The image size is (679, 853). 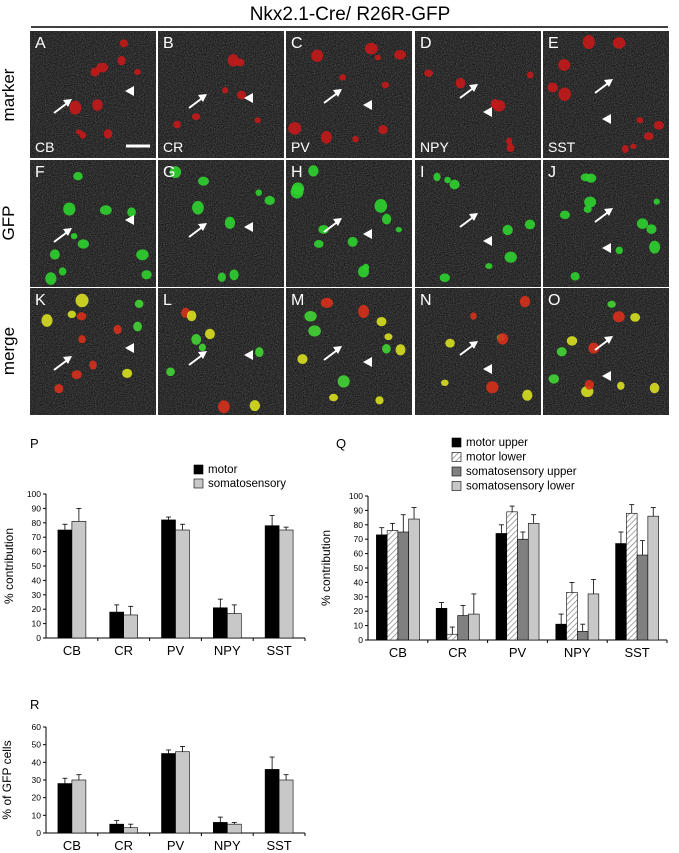 What do you see at coordinates (44, 147) in the screenshot?
I see `panel-marker-label: CB` at bounding box center [44, 147].